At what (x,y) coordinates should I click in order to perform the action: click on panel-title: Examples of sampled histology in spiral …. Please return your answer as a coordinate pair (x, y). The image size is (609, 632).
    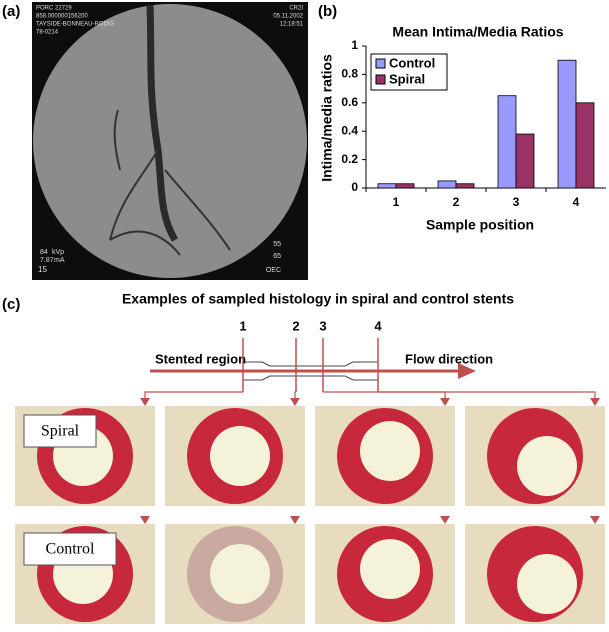
    Looking at the image, I should click on (318, 299).